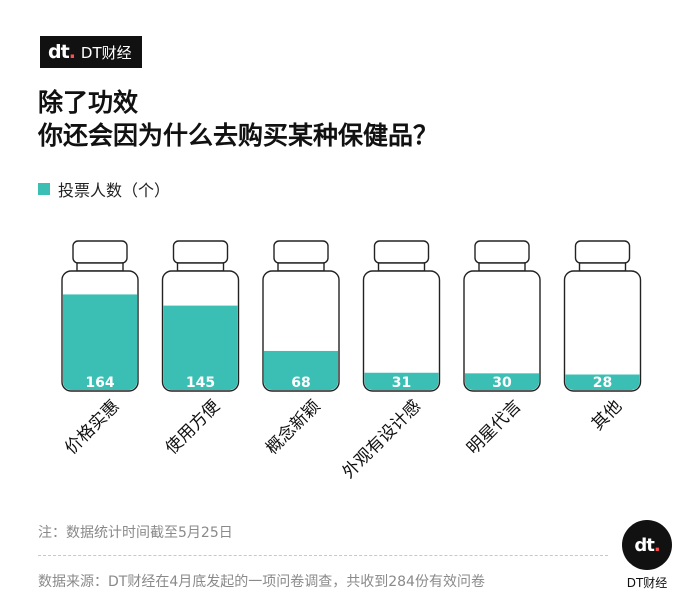 The image size is (700, 605). What do you see at coordinates (647, 583) in the screenshot?
I see `brand-text: DT财经` at bounding box center [647, 583].